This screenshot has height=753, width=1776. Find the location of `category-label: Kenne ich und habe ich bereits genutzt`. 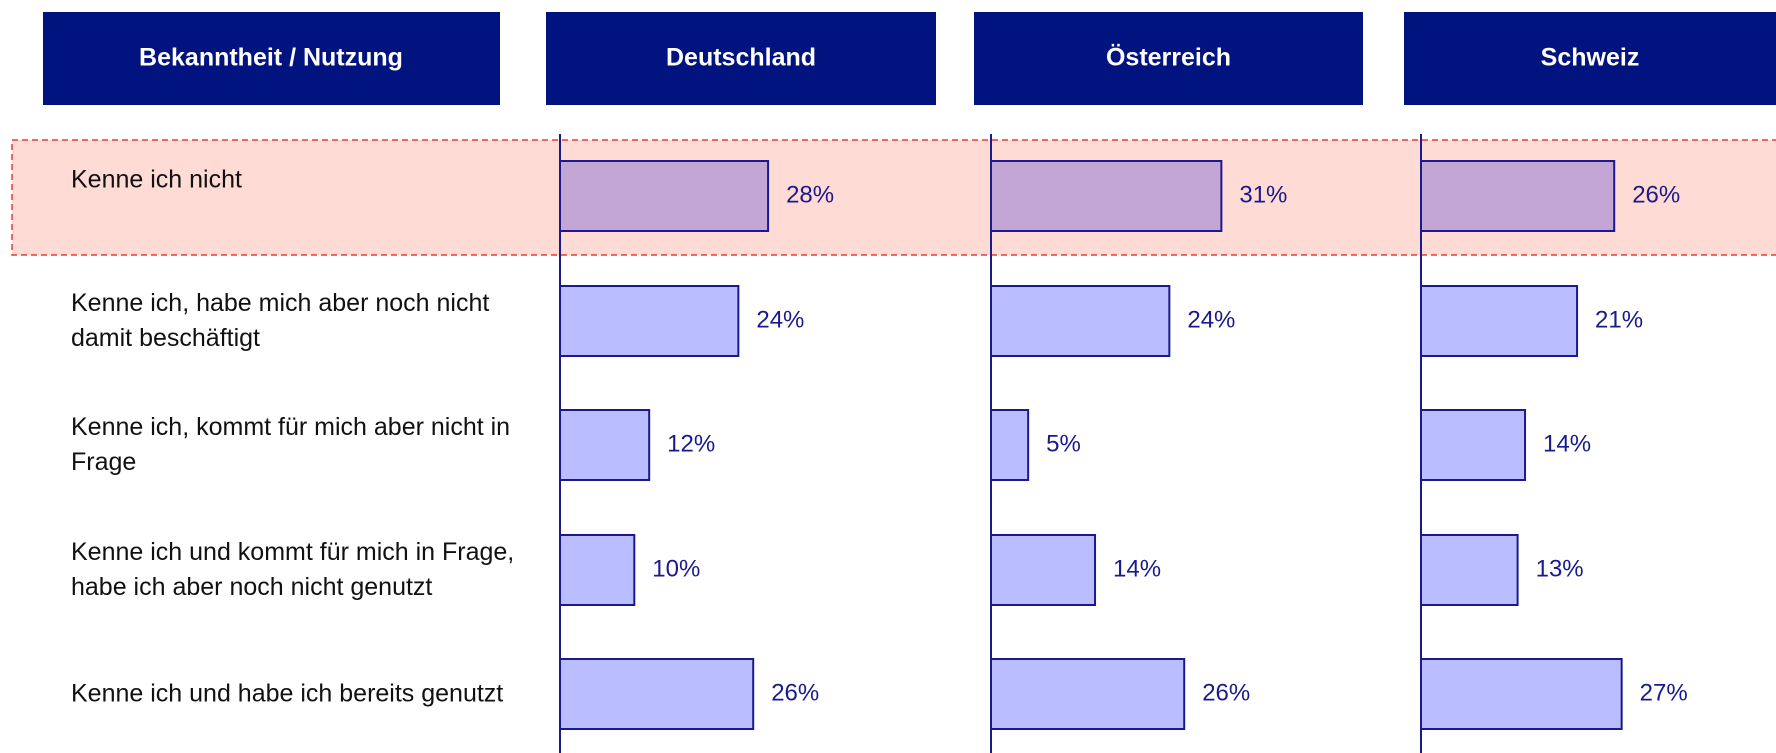

category-label: Kenne ich und habe ich bereits genutzt is located at coordinates (287, 693).